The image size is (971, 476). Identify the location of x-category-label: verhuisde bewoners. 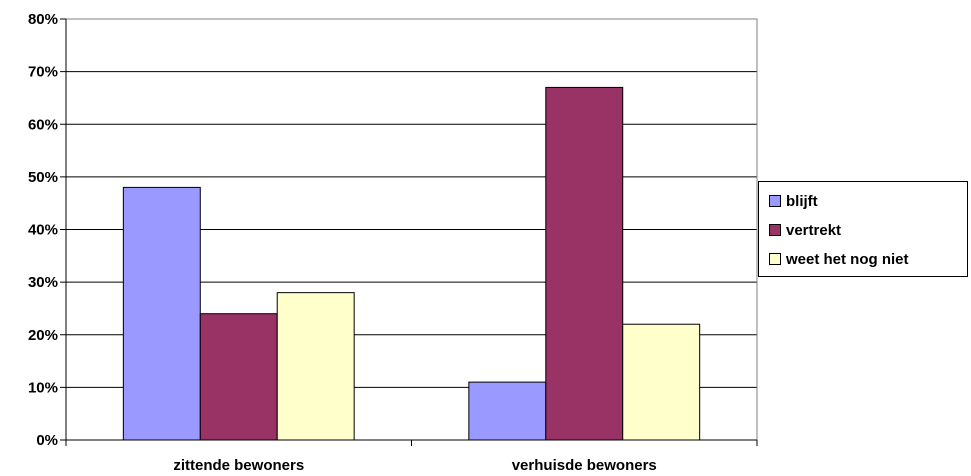
(584, 465).